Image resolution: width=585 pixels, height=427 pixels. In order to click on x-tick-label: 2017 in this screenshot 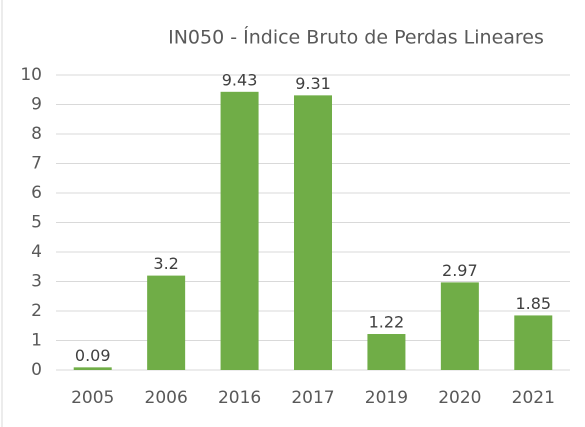, I will do `click(312, 398)`.